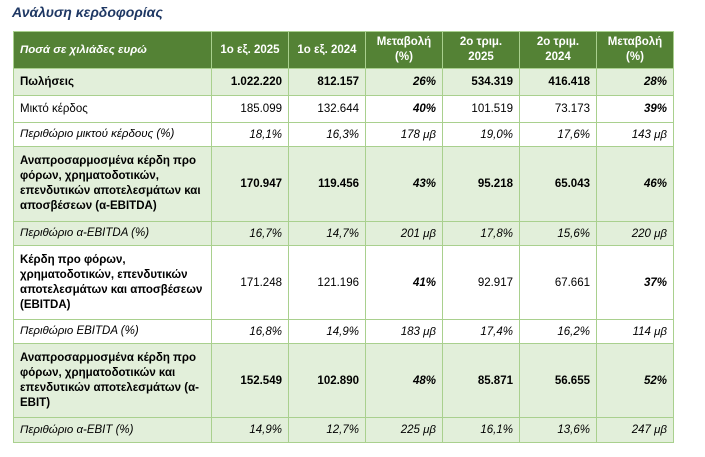 The image size is (705, 457). Describe the element at coordinates (404, 233) in the screenshot. I see `cell-h1-change: 201 μβ` at that location.